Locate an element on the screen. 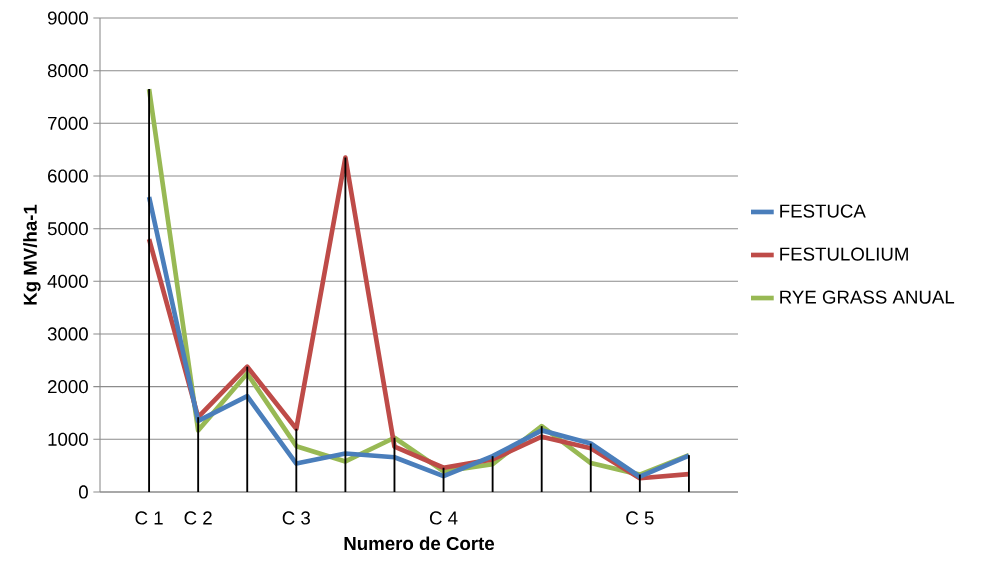 The width and height of the screenshot is (1008, 582). y-tick-label: 5000 is located at coordinates (67, 229).